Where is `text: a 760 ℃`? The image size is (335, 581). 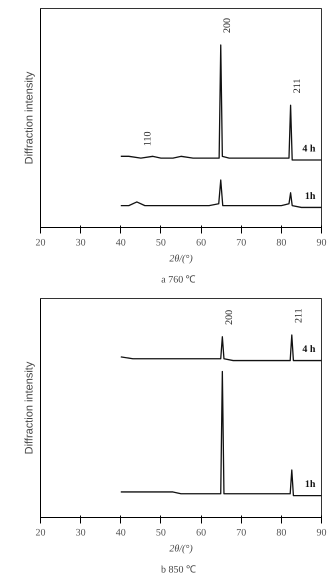
text: a 760 ℃ is located at coordinates (178, 280).